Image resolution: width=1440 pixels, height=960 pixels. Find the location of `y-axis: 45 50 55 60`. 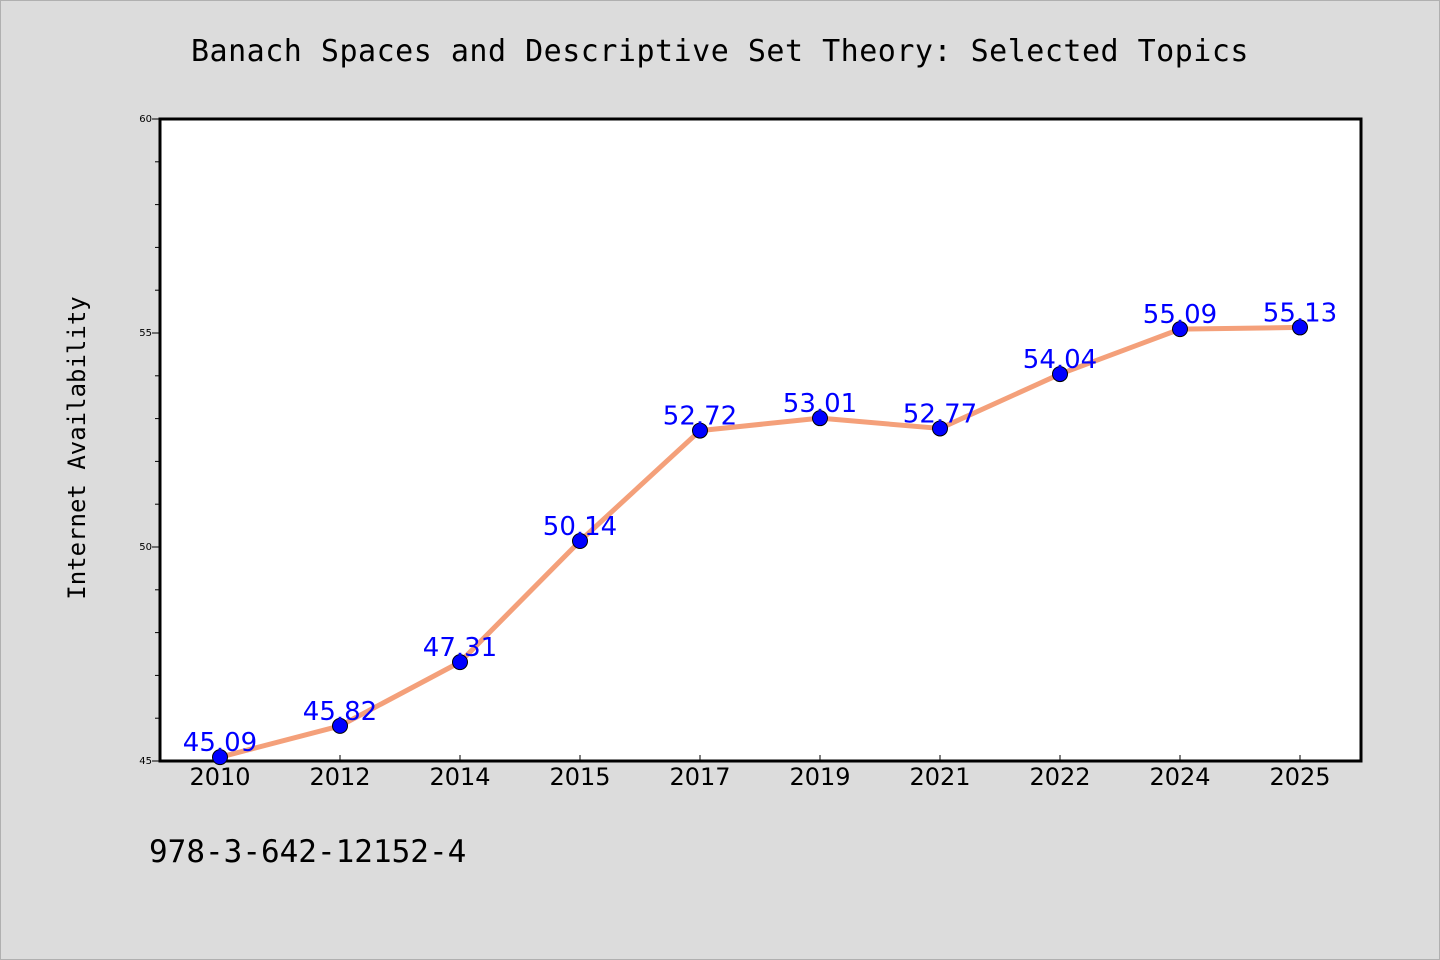

y-axis: 45 50 55 60 is located at coordinates (149, 440).